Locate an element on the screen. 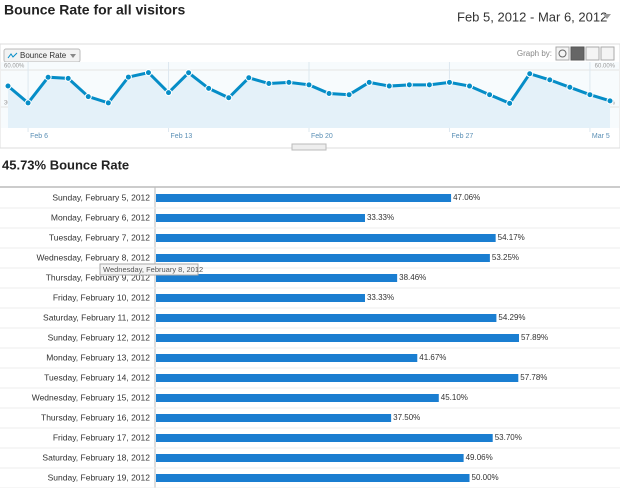 This screenshot has height=488, width=620. row-label: Sunday, February 19, 2012 is located at coordinates (99, 477).